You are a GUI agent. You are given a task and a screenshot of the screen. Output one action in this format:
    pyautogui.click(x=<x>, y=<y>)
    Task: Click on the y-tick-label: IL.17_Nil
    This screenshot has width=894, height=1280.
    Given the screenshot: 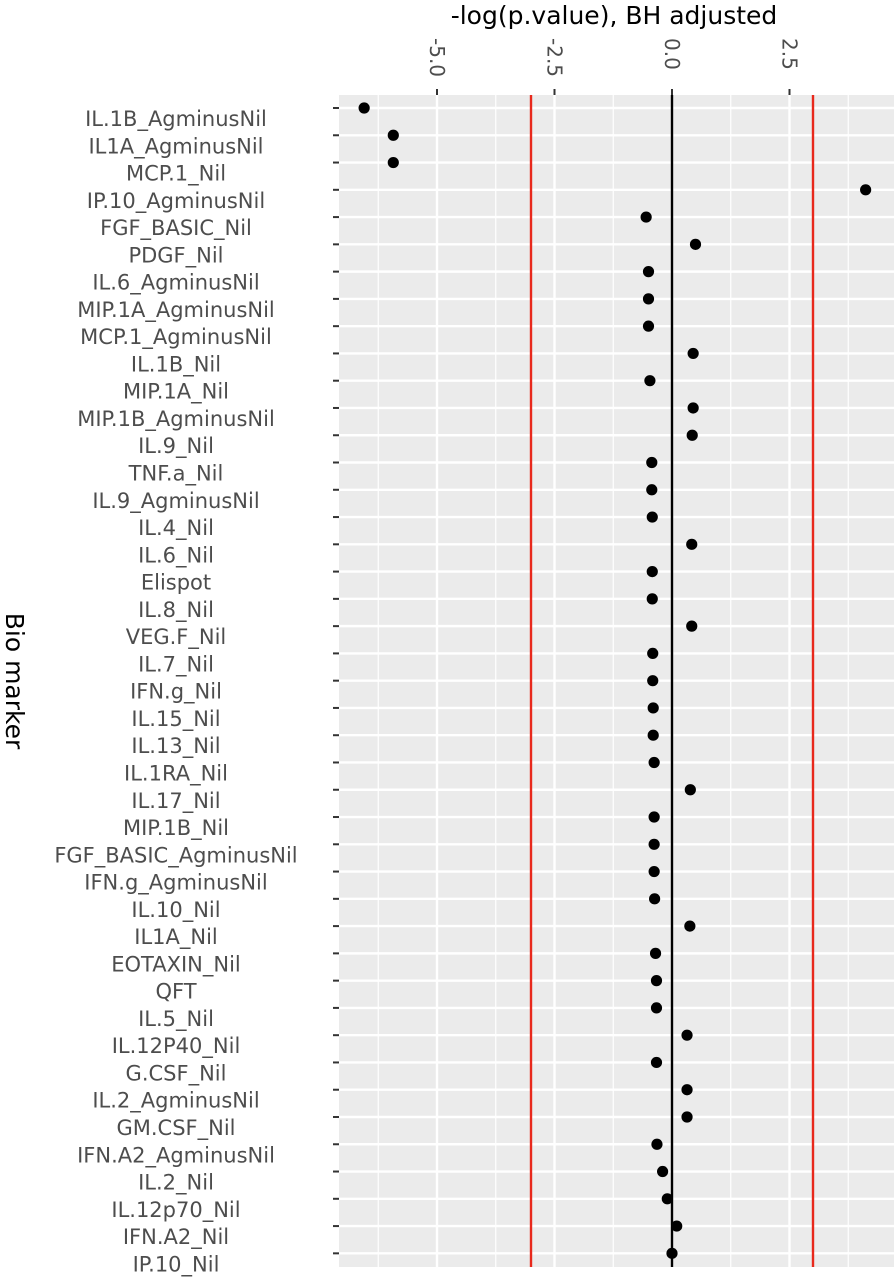 What is the action you would take?
    pyautogui.click(x=175, y=801)
    